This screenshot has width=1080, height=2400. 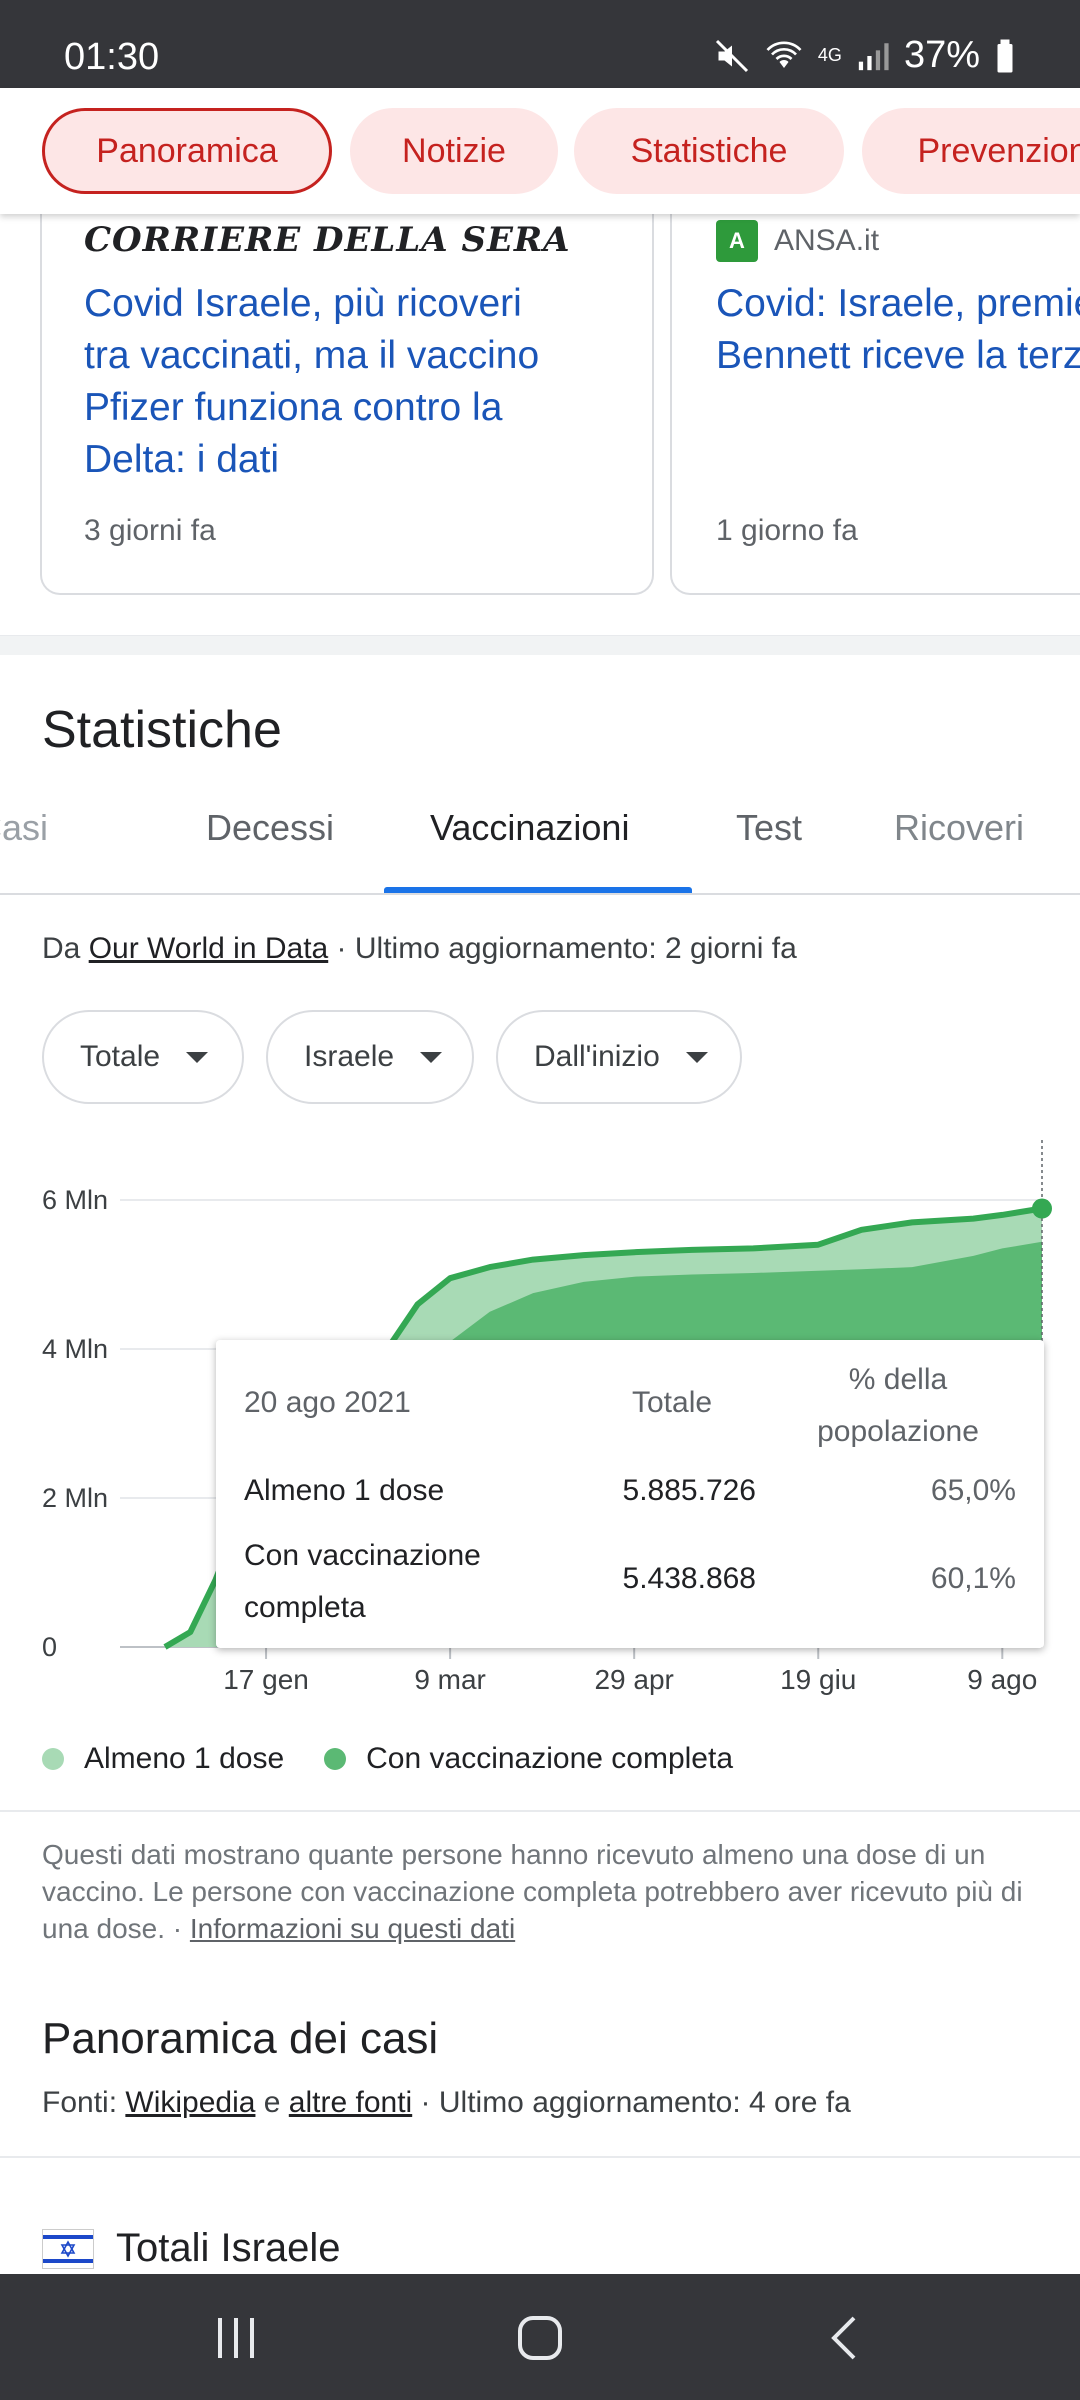 I want to click on tooltip-row-pct: 65,0%, so click(x=973, y=1490).